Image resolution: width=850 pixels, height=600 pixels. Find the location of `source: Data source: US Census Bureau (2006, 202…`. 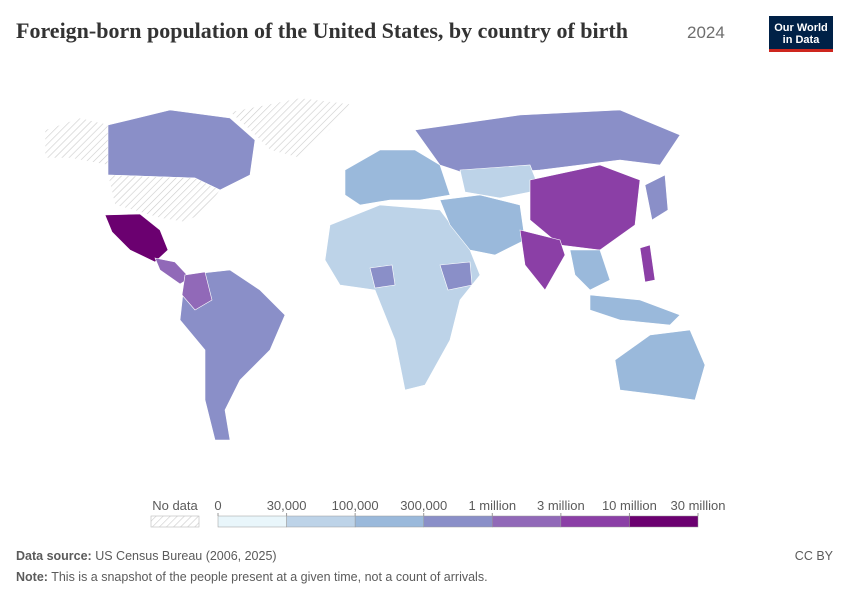

source: Data source: US Census Bureau (2006, 202… is located at coordinates (146, 556).